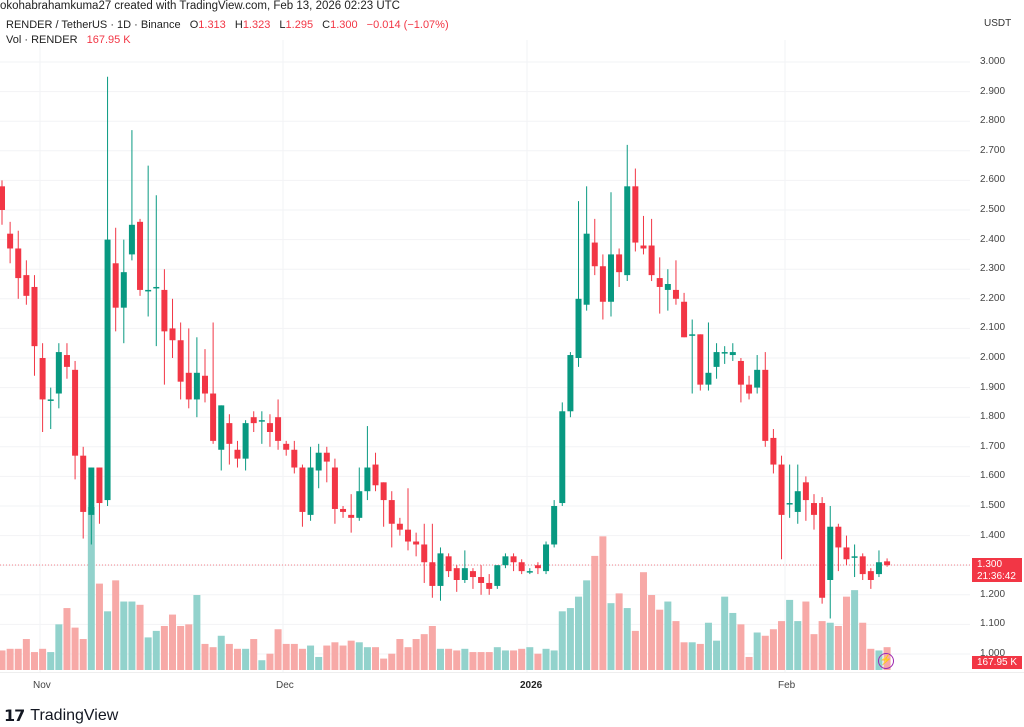 The width and height of the screenshot is (1024, 727). I want to click on price-tick: 1.700, so click(993, 446).